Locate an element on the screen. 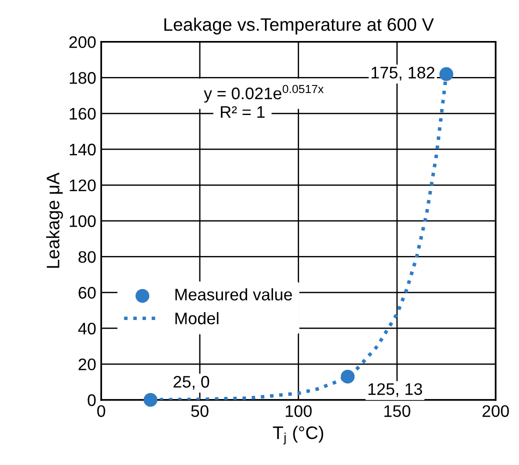 The width and height of the screenshot is (519, 465). legend-label: Measured value is located at coordinates (233, 294).